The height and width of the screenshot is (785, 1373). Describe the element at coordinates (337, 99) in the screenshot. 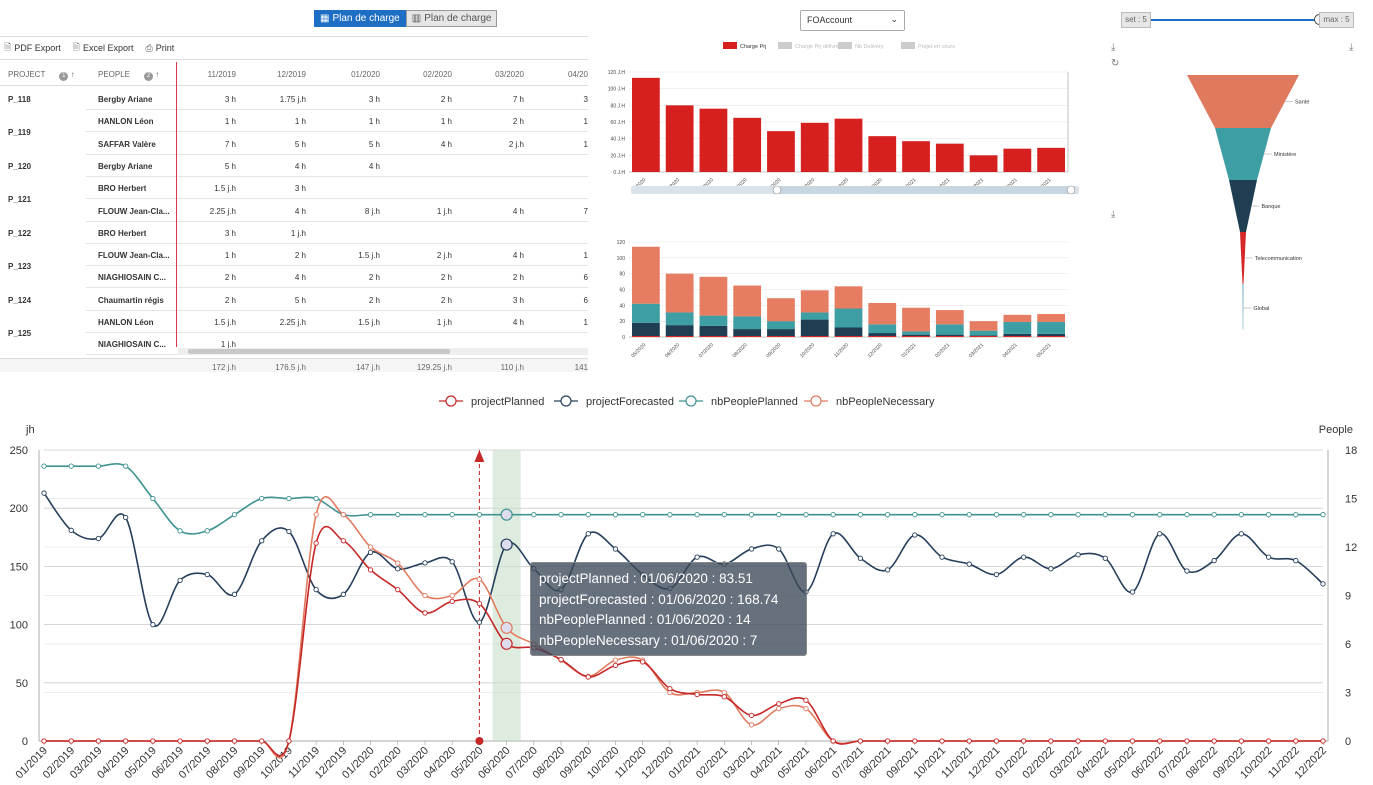

I see `table-row: Bergby Ariane 3 h 1.75 j.h 3 h 2 h 7 h 3` at that location.